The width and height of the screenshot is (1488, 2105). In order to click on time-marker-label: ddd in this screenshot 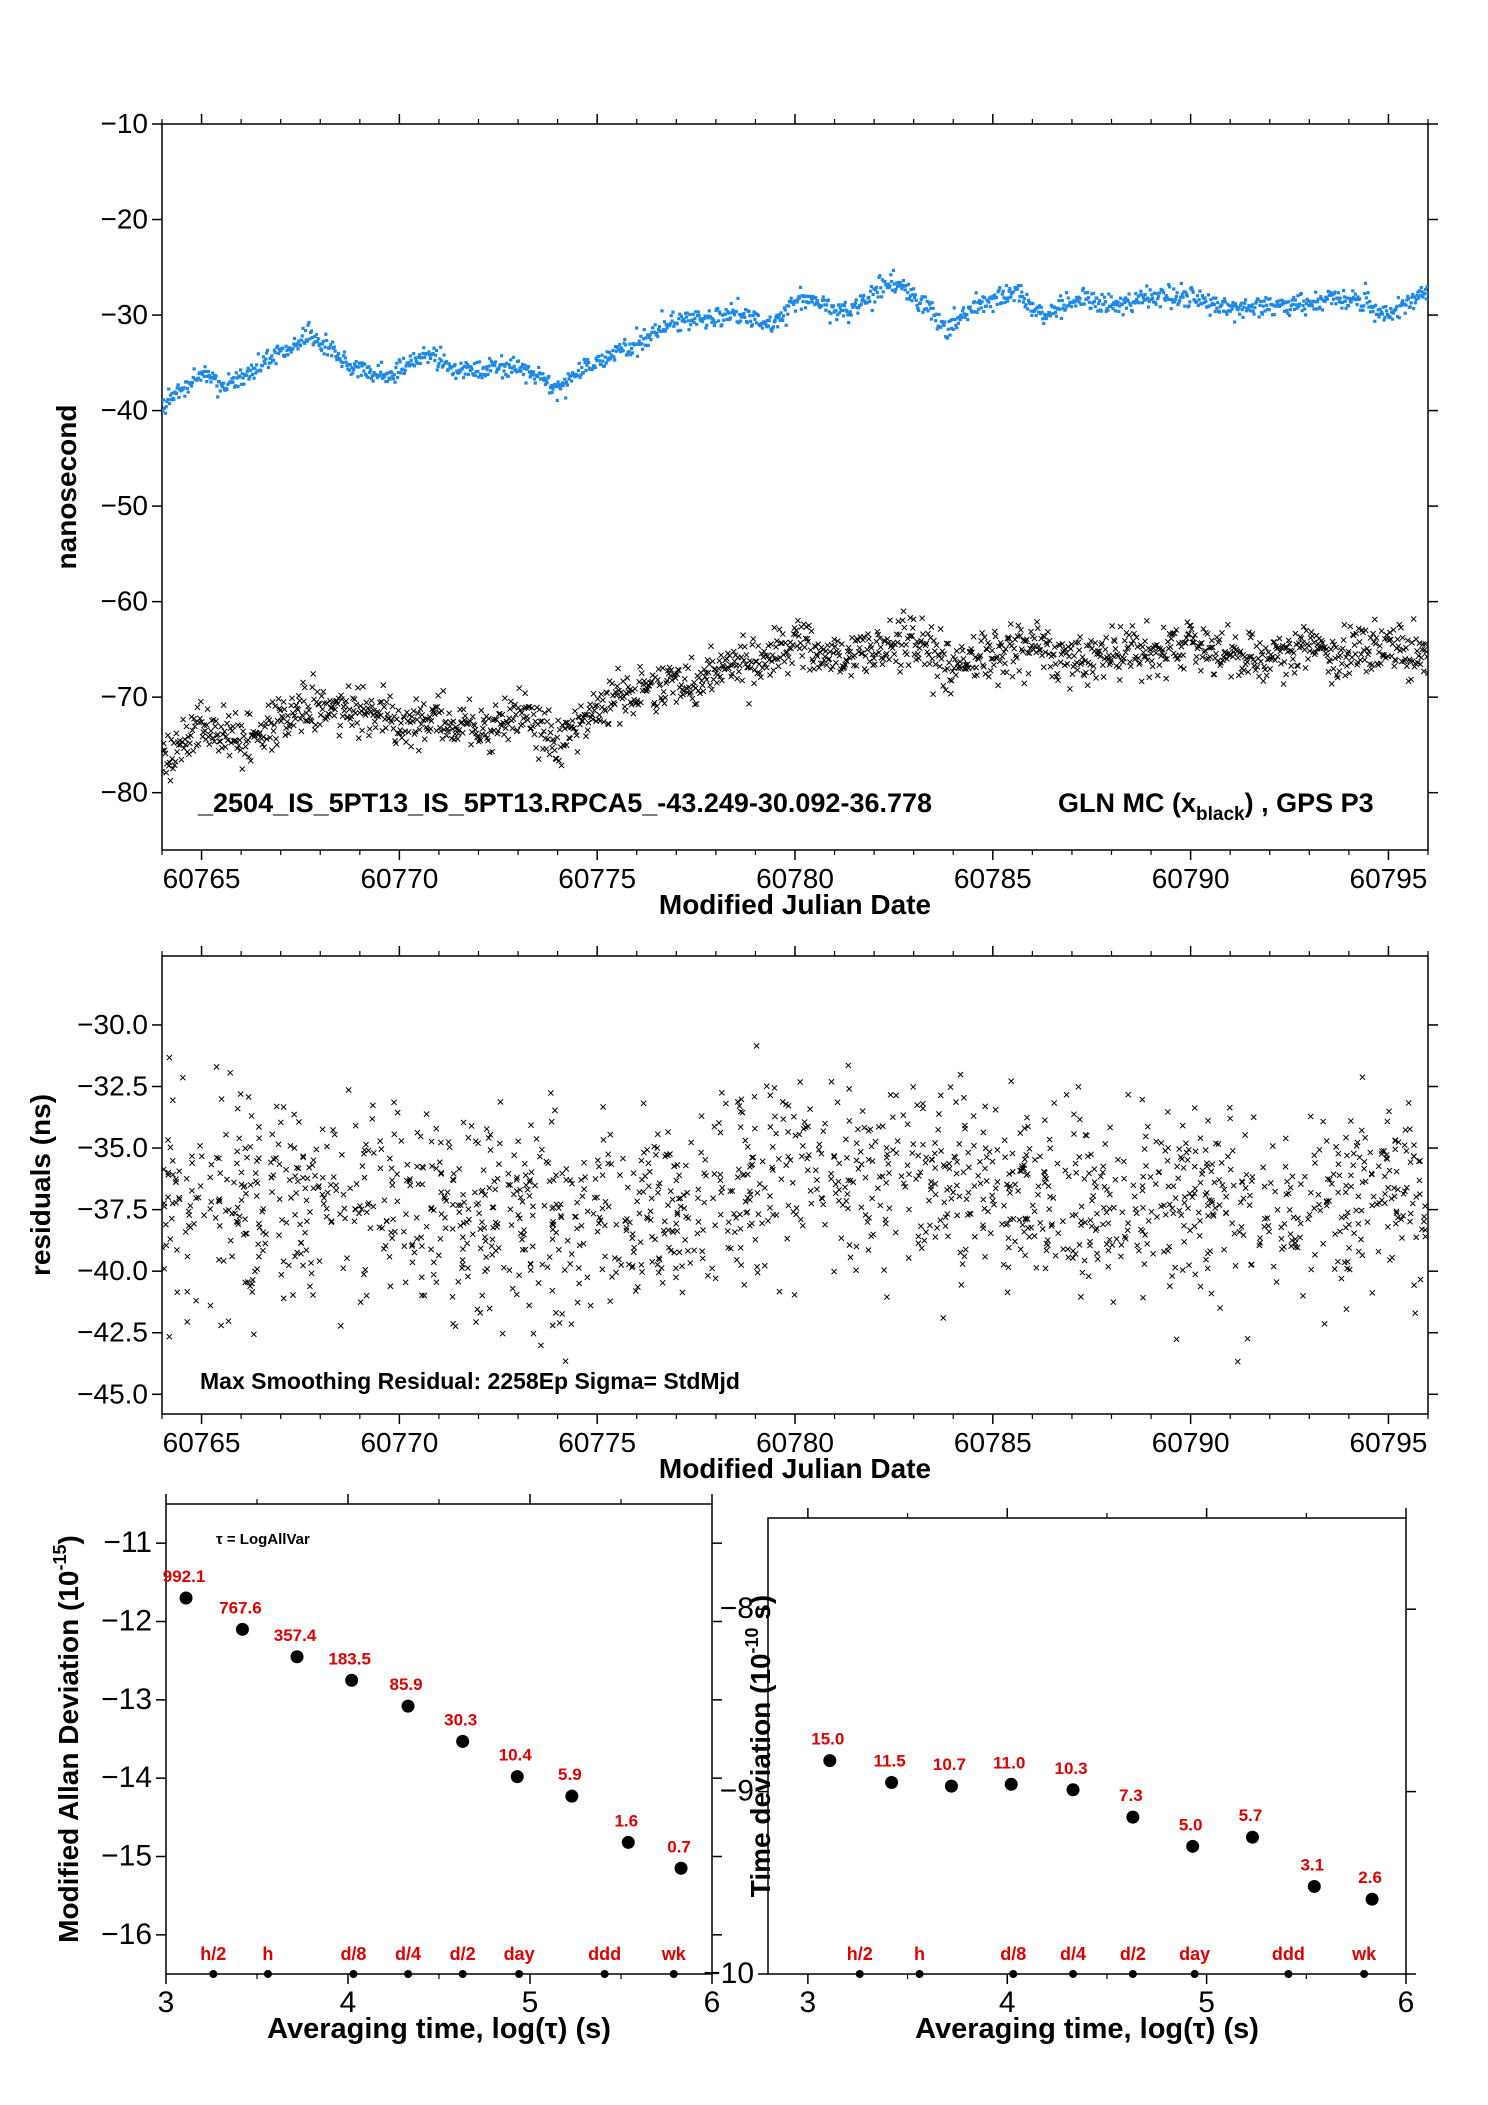, I will do `click(604, 1954)`.